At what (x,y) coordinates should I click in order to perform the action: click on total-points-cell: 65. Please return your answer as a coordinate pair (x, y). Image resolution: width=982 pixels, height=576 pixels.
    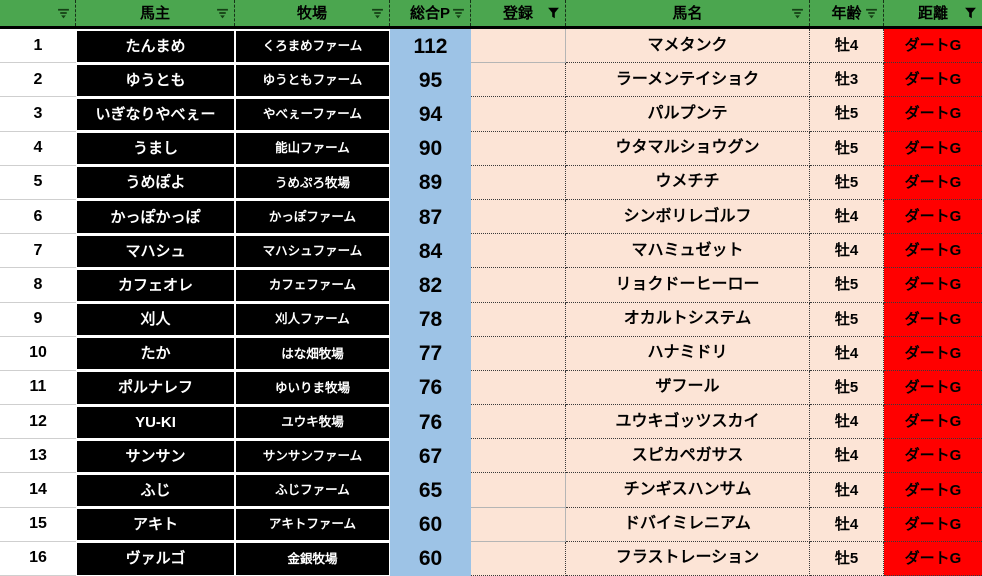
    Looking at the image, I should click on (430, 490).